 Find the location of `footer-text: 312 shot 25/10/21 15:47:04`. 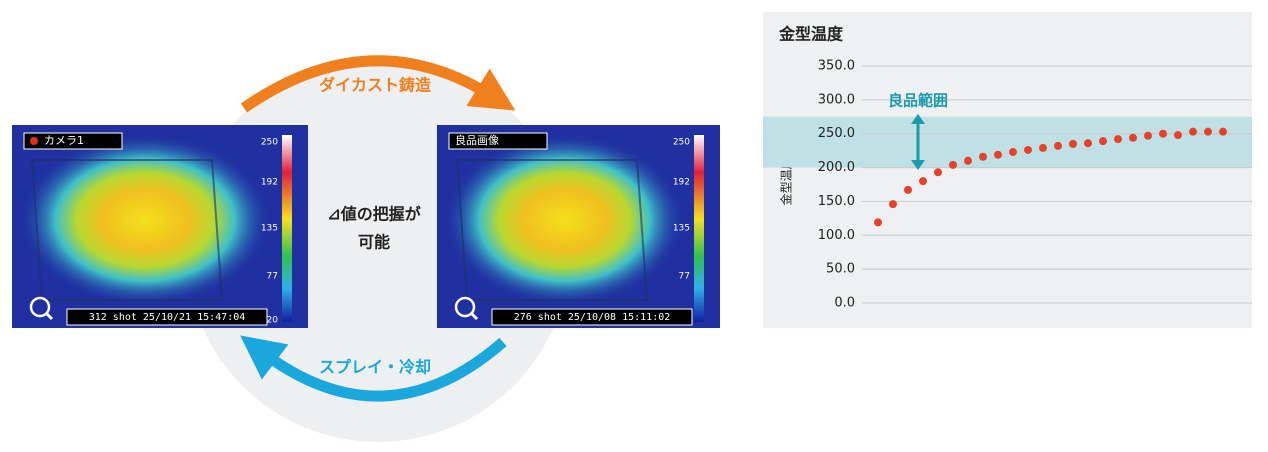

footer-text: 312 shot 25/10/21 15:47:04 is located at coordinates (167, 317).